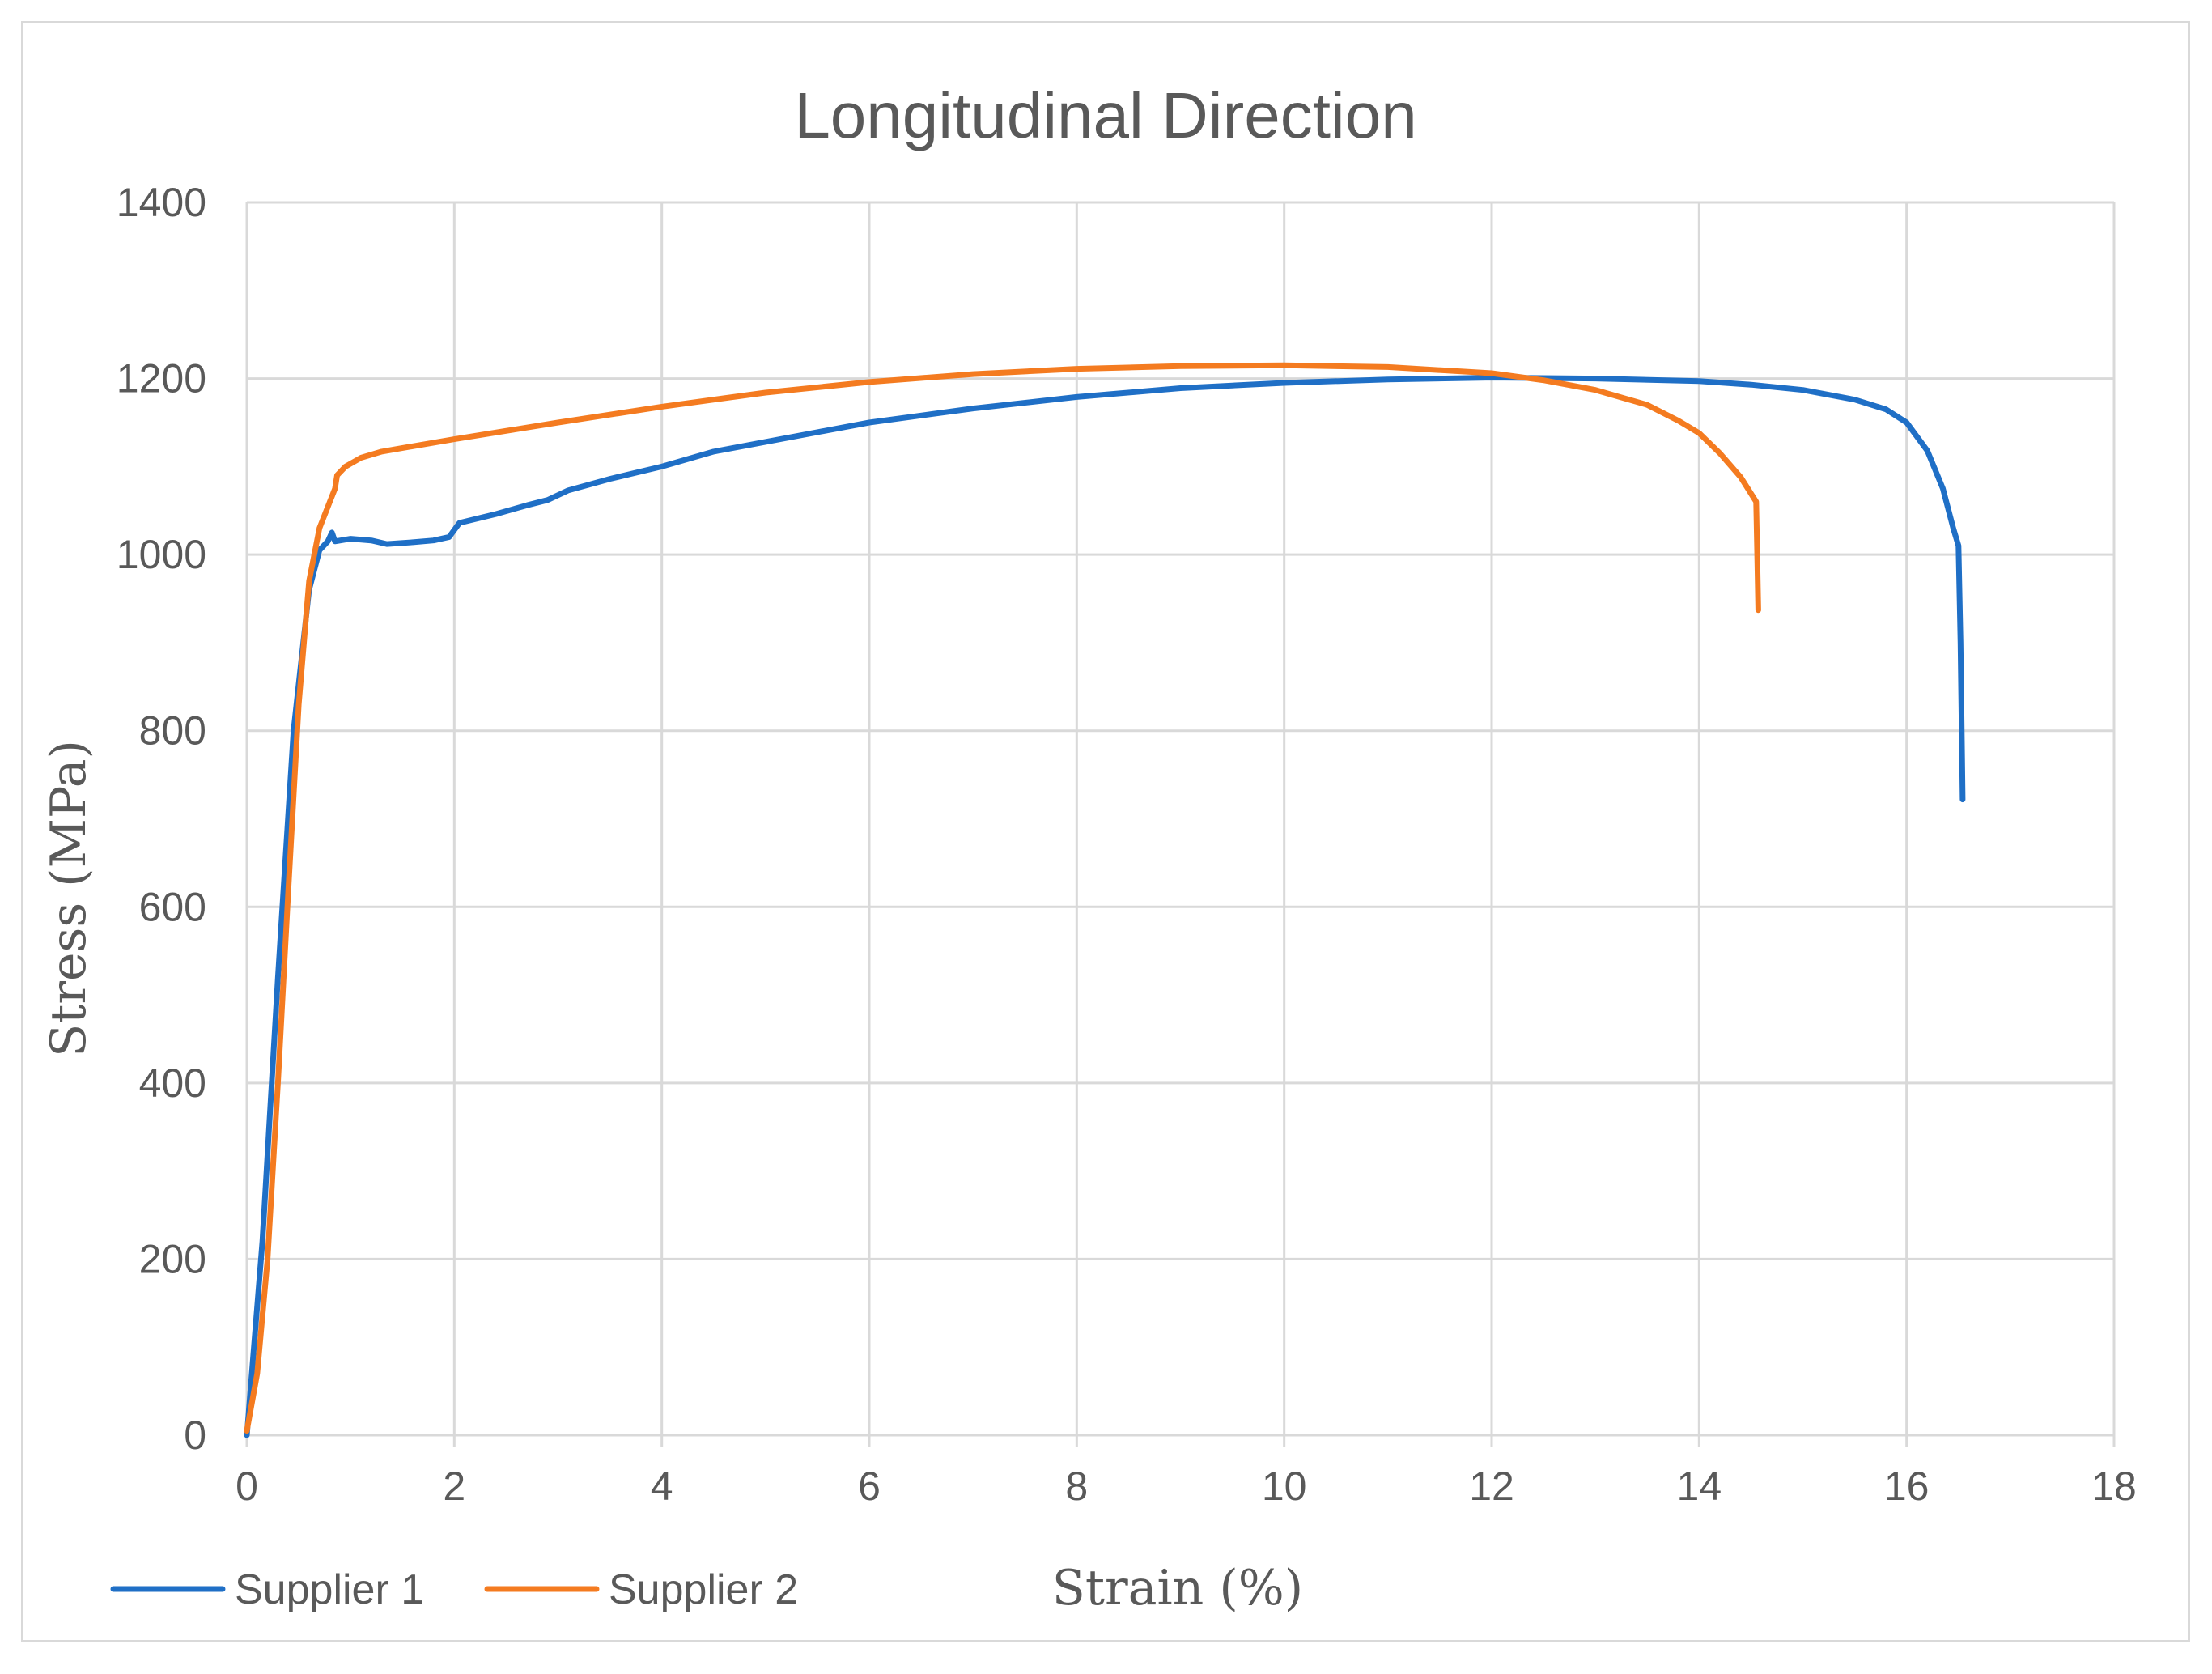 The image size is (2212, 1674). I want to click on x-tick-label: 10, so click(1284, 1486).